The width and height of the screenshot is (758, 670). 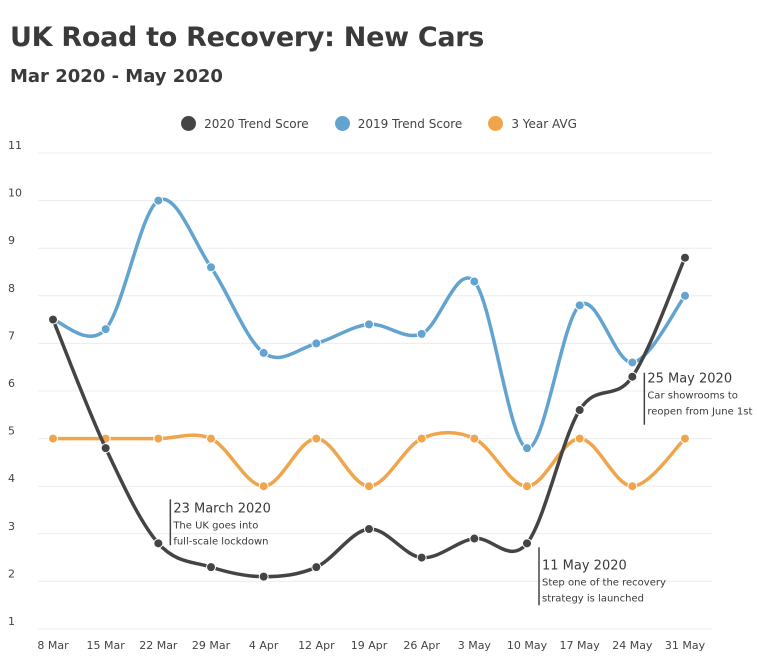 I want to click on x-tick-label: 4 Apr, so click(x=264, y=645).